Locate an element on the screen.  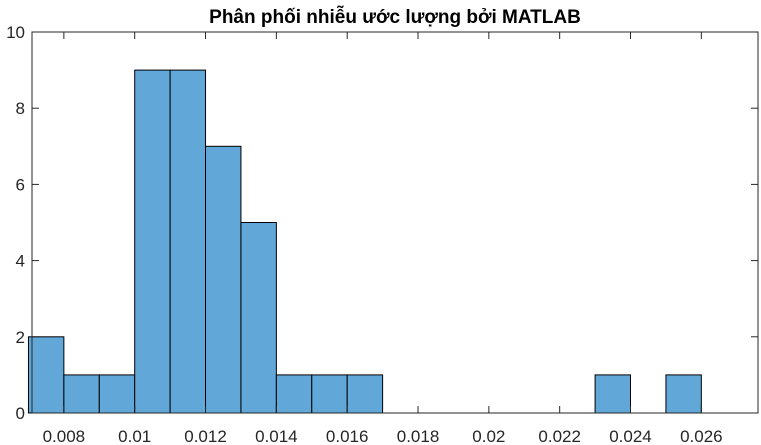
chart-title: Phân phối nhiễu ước lượng bởi MATLAB is located at coordinates (395, 17).